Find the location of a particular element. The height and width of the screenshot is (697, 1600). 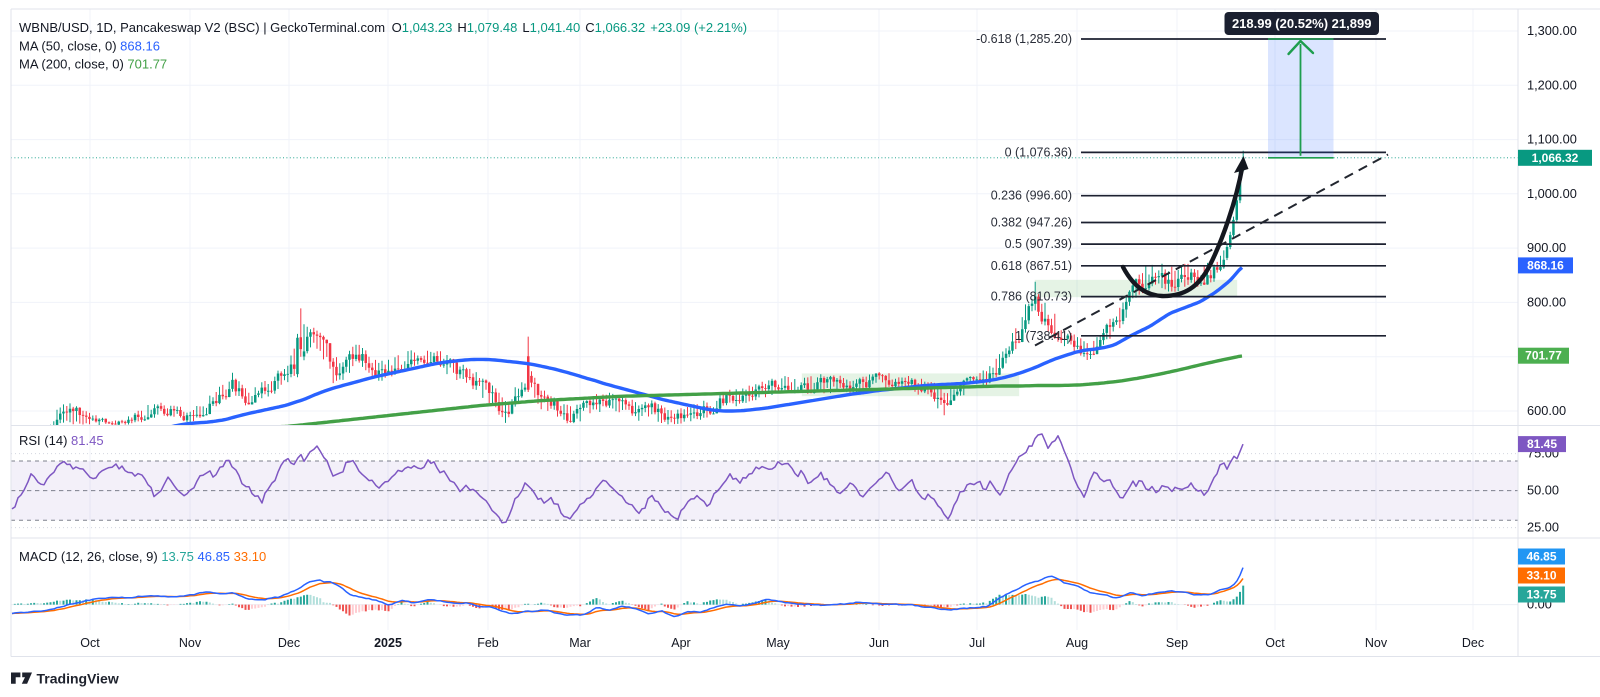

svg-text: RSI (14) 81.45 is located at coordinates (61, 440).